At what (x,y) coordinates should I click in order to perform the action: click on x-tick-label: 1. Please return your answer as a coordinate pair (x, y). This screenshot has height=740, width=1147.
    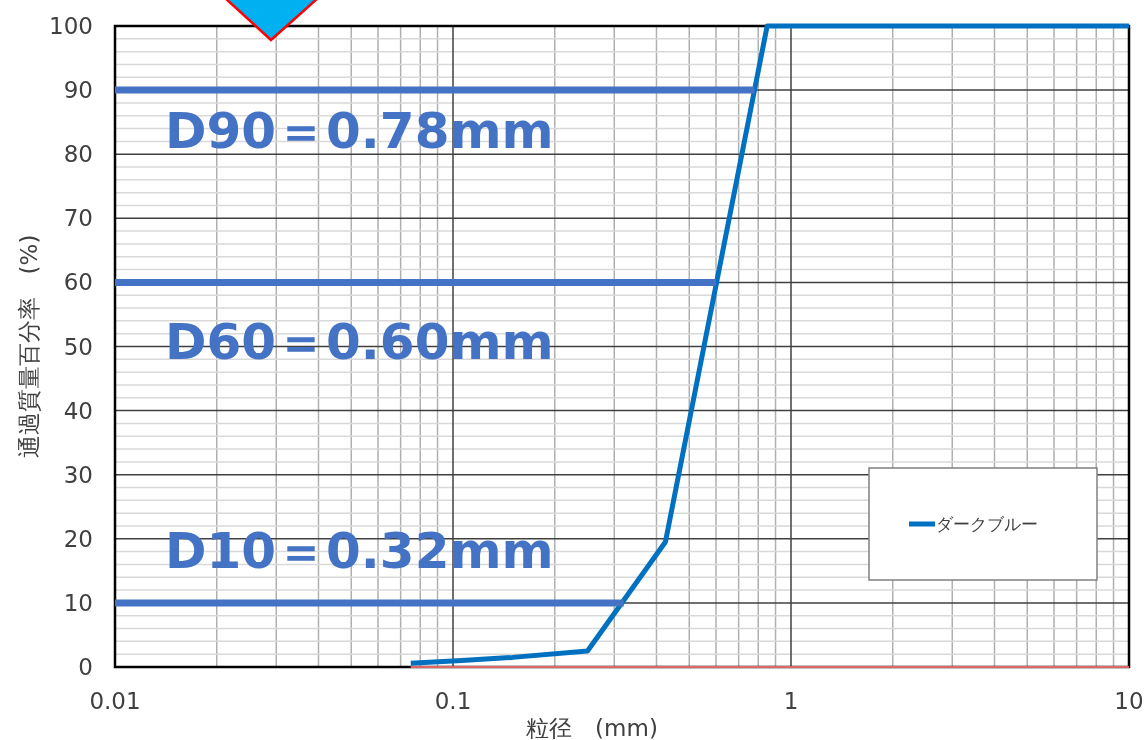
    Looking at the image, I should click on (791, 701).